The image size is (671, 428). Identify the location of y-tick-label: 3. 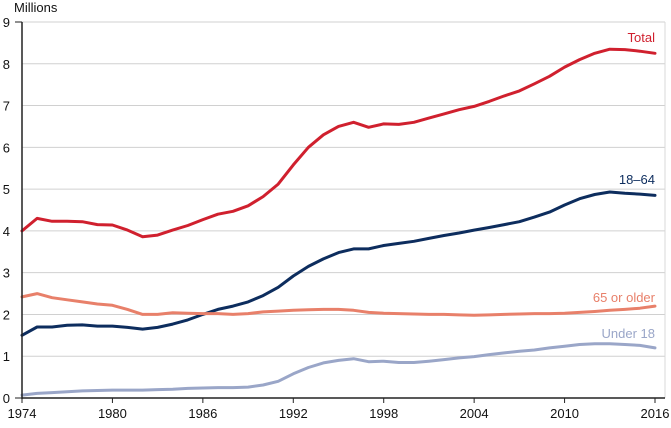
(6, 273).